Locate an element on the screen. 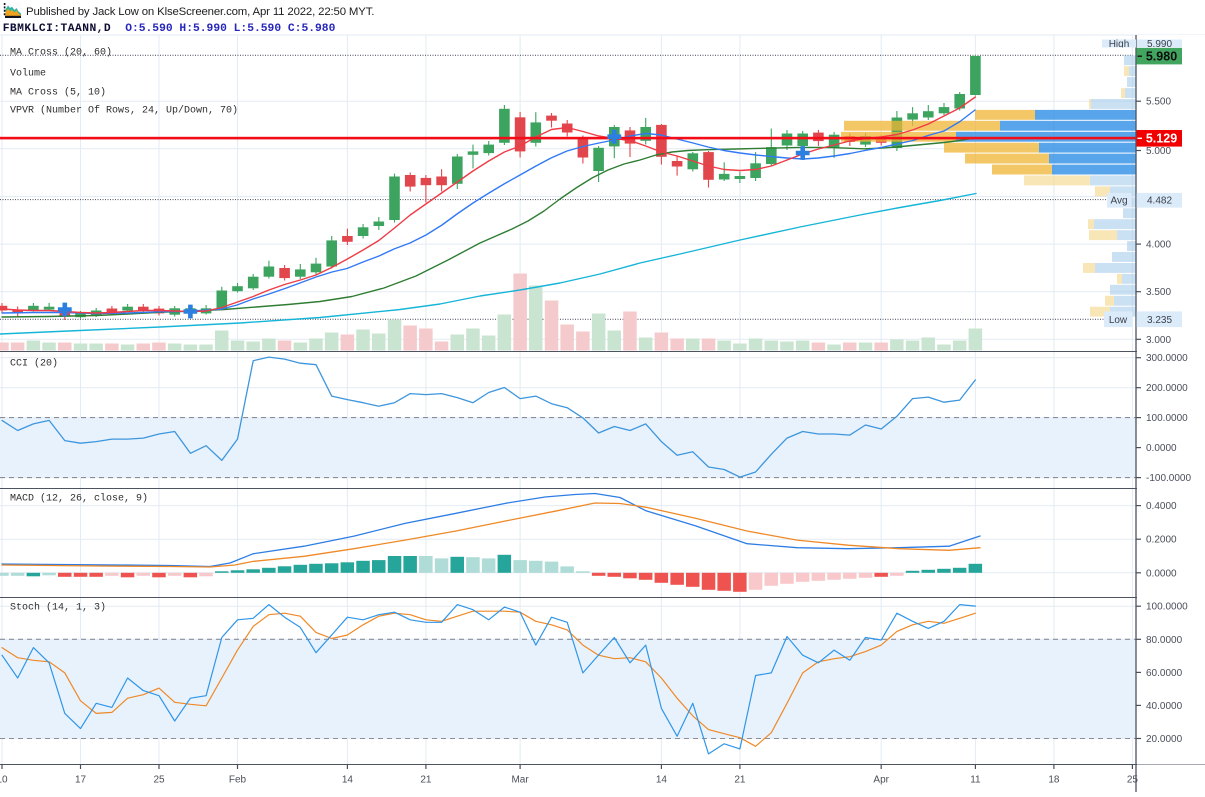 This screenshot has height=797, width=1205. svg-text: Volume is located at coordinates (28, 74).